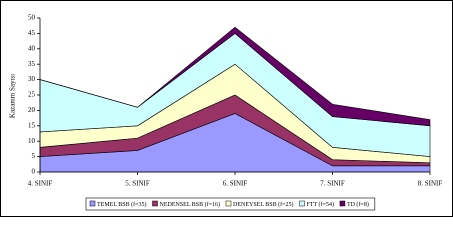 The width and height of the screenshot is (453, 240). What do you see at coordinates (13, 96) in the screenshot?
I see `y-axis-label: Kazanım Sayısı` at bounding box center [13, 96].